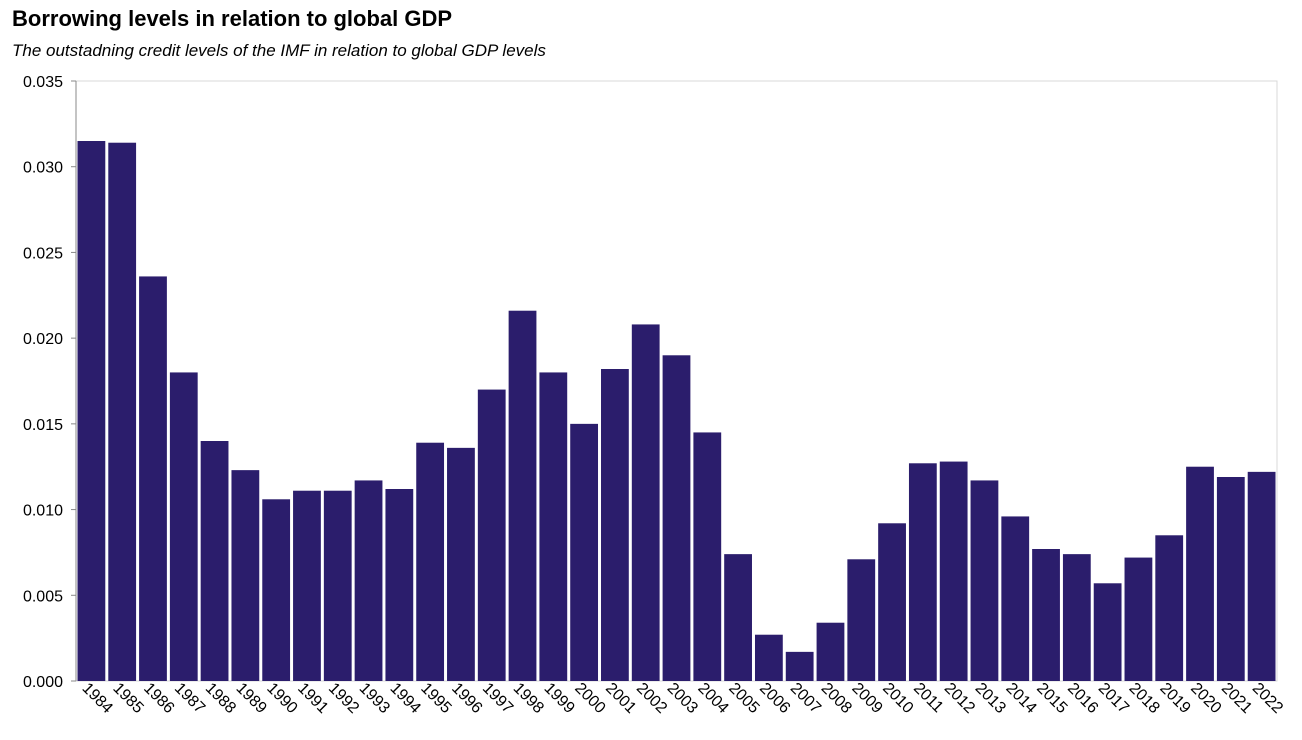  Describe the element at coordinates (528, 698) in the screenshot. I see `x-tick-label-1998: 1998` at that location.